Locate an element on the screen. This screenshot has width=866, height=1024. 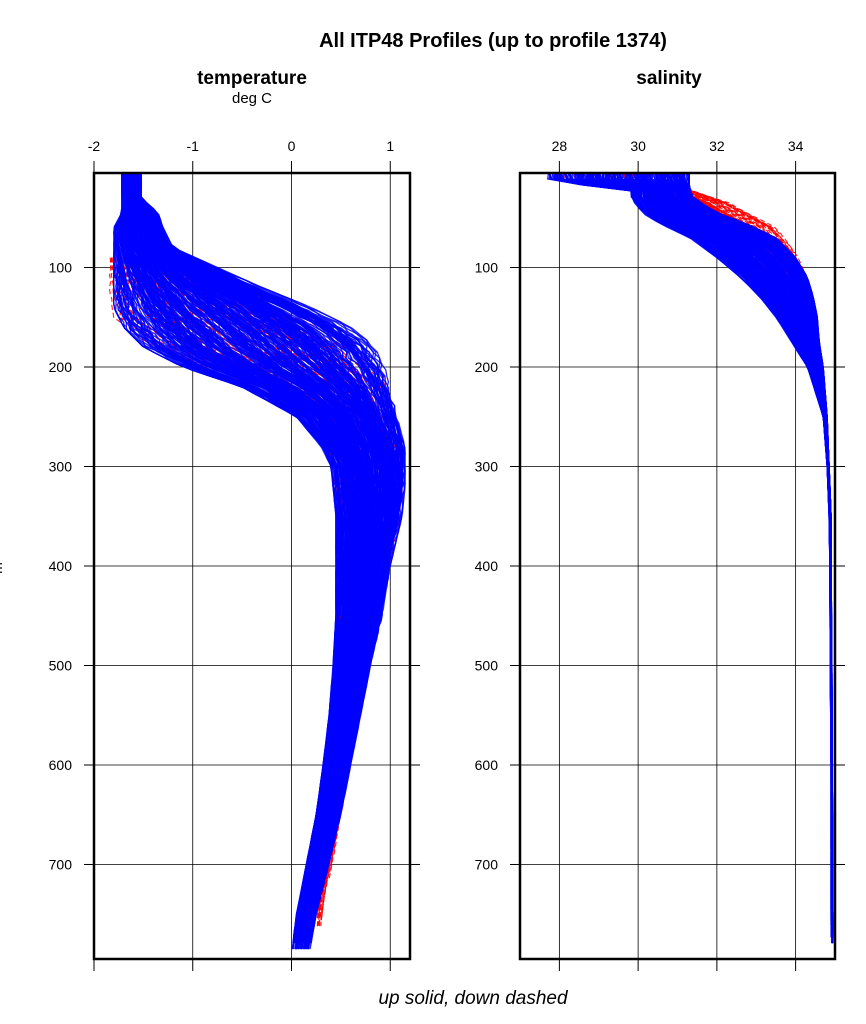
salinity-xtick-label-1: 30 is located at coordinates (638, 146).